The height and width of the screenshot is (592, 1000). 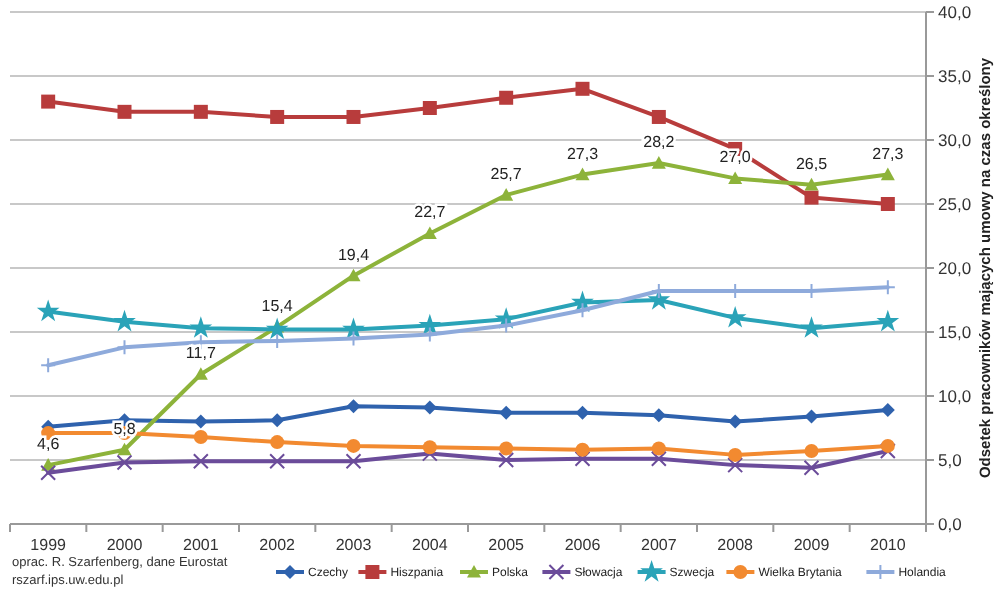 What do you see at coordinates (583, 545) in the screenshot?
I see `x-tick-label: 2006` at bounding box center [583, 545].